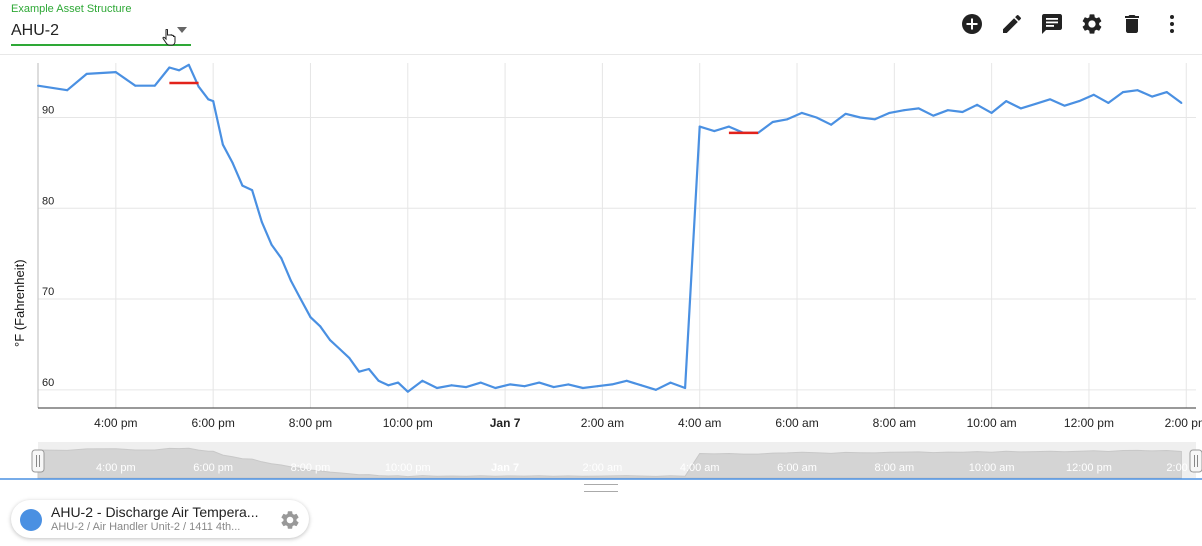 Image resolution: width=1202 pixels, height=546 pixels. I want to click on series-settings-gear-icon, so click(290, 520).